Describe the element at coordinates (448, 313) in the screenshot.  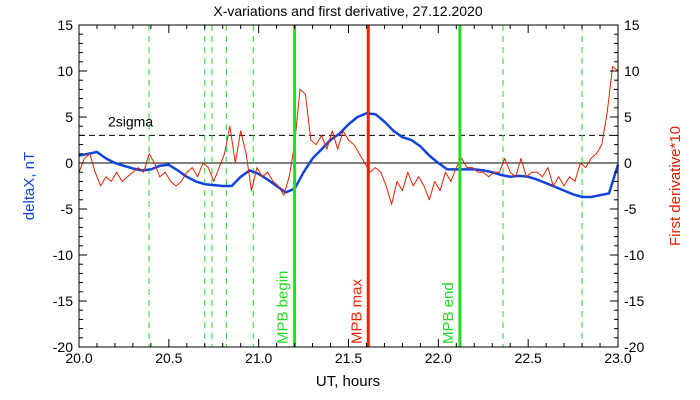
I see `mpb-end-label: MPB end` at that location.